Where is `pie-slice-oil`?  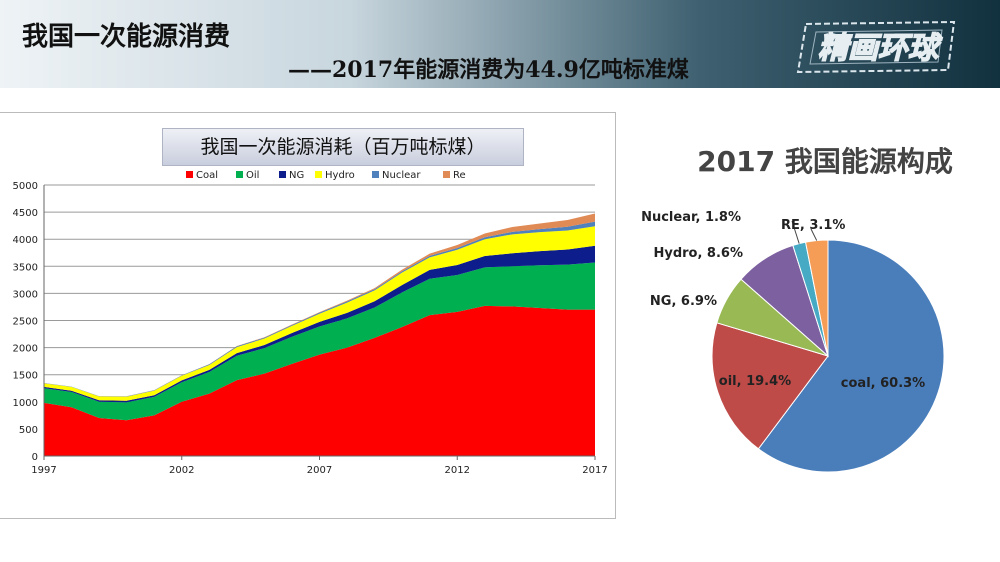 pie-slice-oil is located at coordinates (770, 386).